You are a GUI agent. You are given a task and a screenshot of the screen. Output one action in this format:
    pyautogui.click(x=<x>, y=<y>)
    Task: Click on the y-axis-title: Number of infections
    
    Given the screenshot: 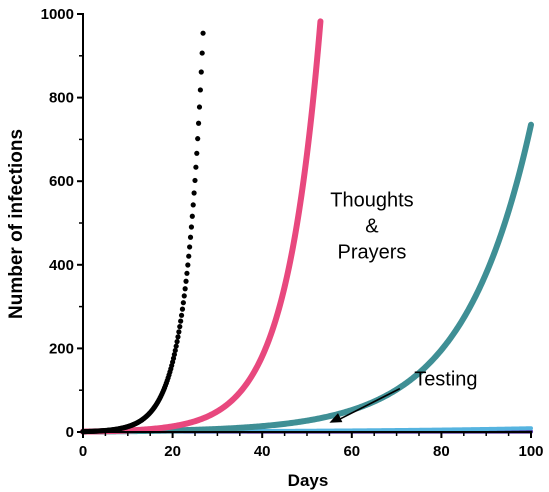 What is the action you would take?
    pyautogui.click(x=16, y=224)
    